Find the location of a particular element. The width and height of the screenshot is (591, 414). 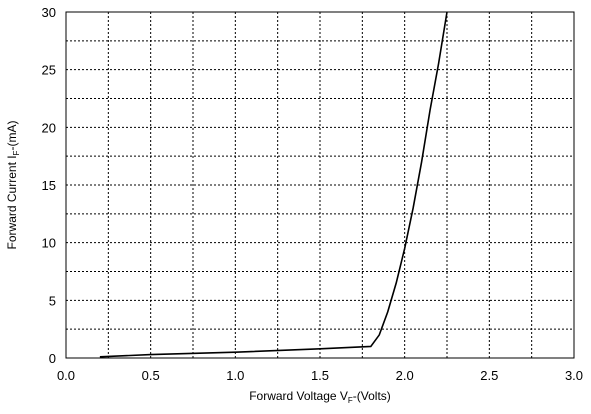

y-tick-label: 5 is located at coordinates (52, 300).